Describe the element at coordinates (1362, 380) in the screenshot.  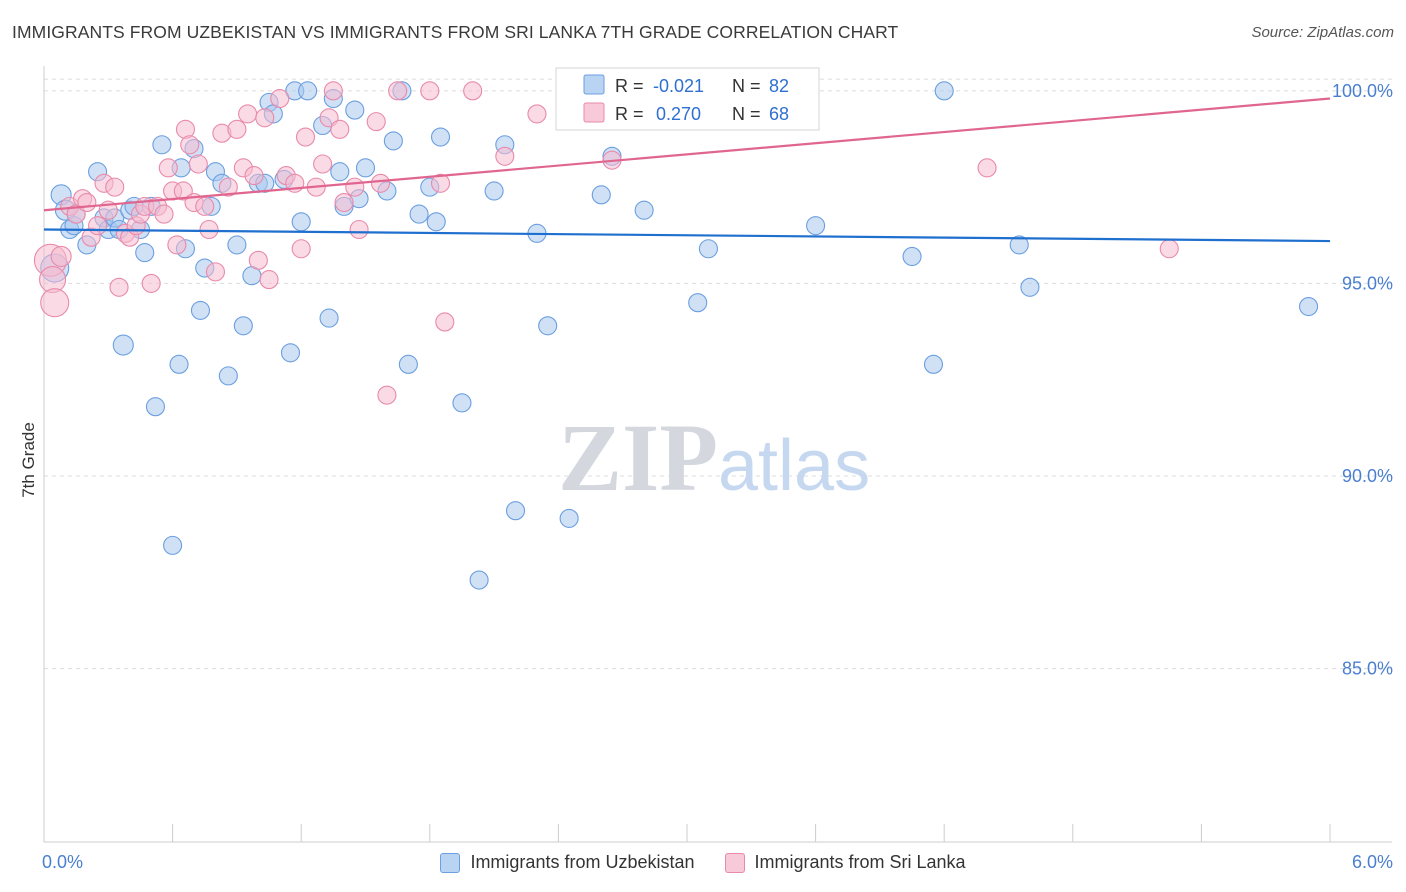
I see `y-tick-labels: 85.0% 90.0% 95.0% 100.0%` at that location.